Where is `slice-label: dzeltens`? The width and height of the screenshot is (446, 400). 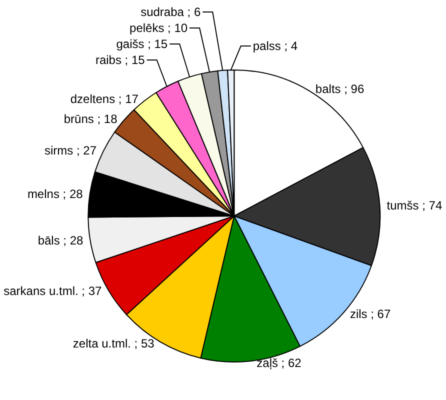 slice-label: dzeltens is located at coordinates (93, 99).